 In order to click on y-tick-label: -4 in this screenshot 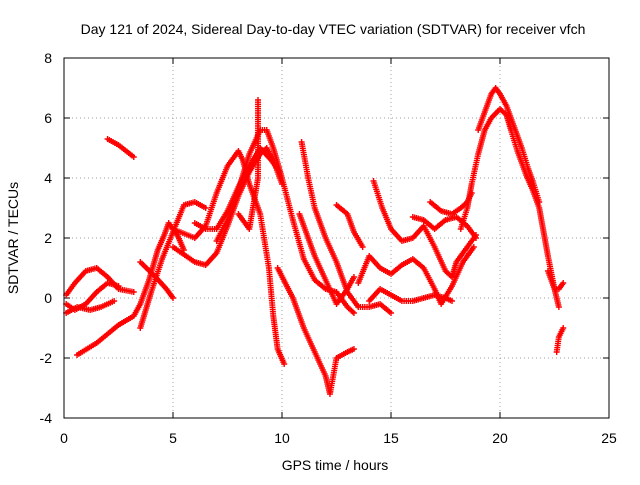, I will do `click(46, 418)`.